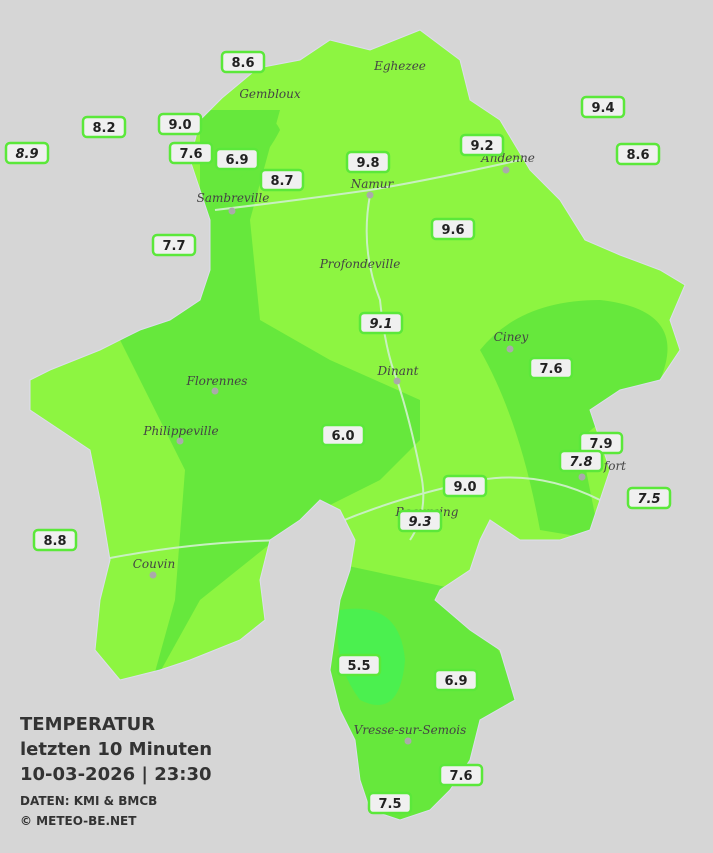  I want to click on legend-line: DATEN: KMI & BMCB, so click(88, 801).